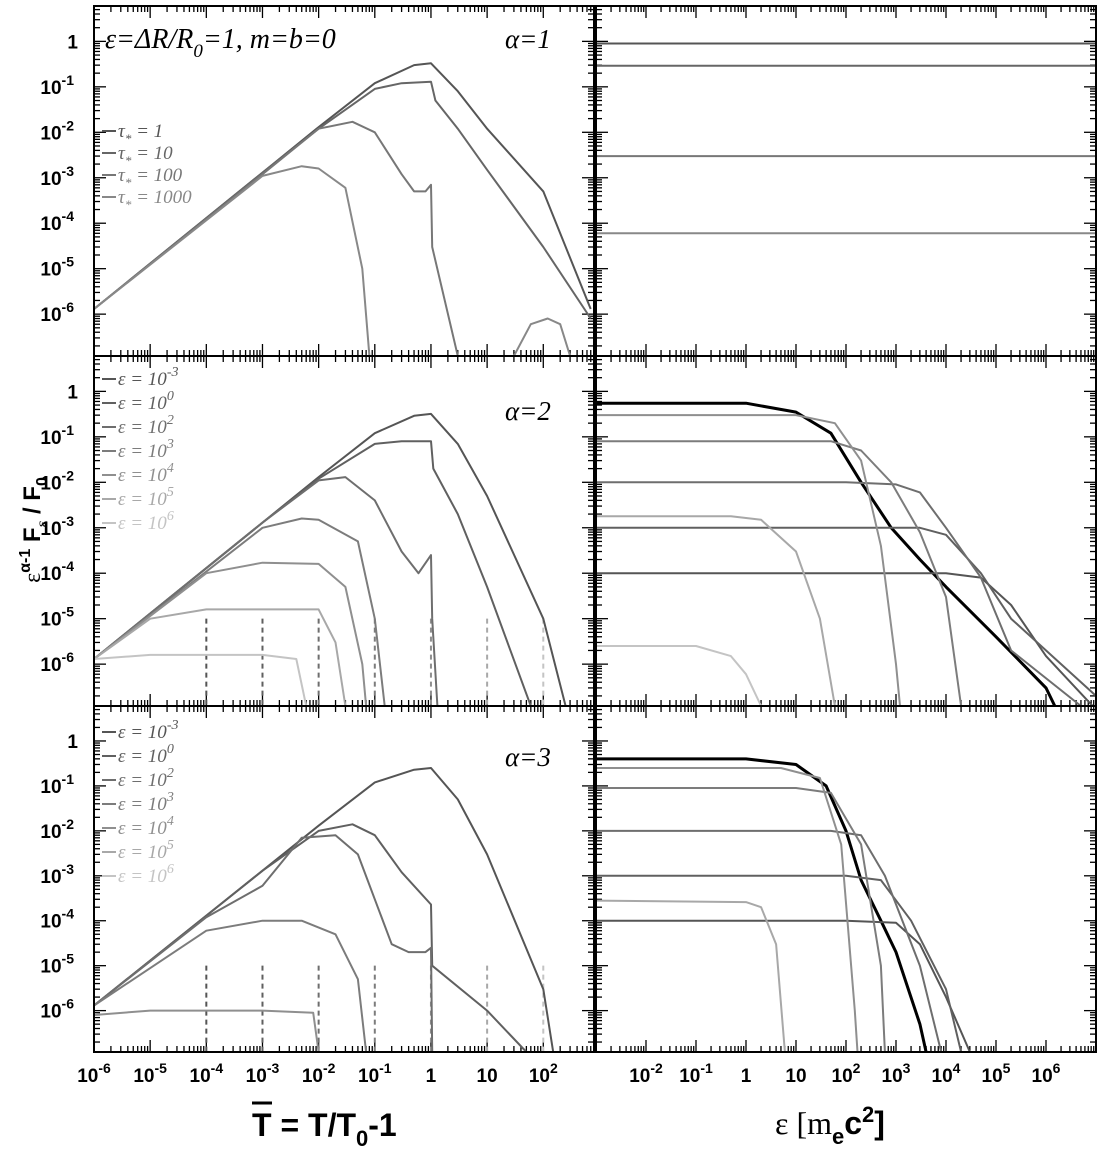 The width and height of the screenshot is (1098, 1152). I want to click on chart-bottom-left, so click(344, 879).